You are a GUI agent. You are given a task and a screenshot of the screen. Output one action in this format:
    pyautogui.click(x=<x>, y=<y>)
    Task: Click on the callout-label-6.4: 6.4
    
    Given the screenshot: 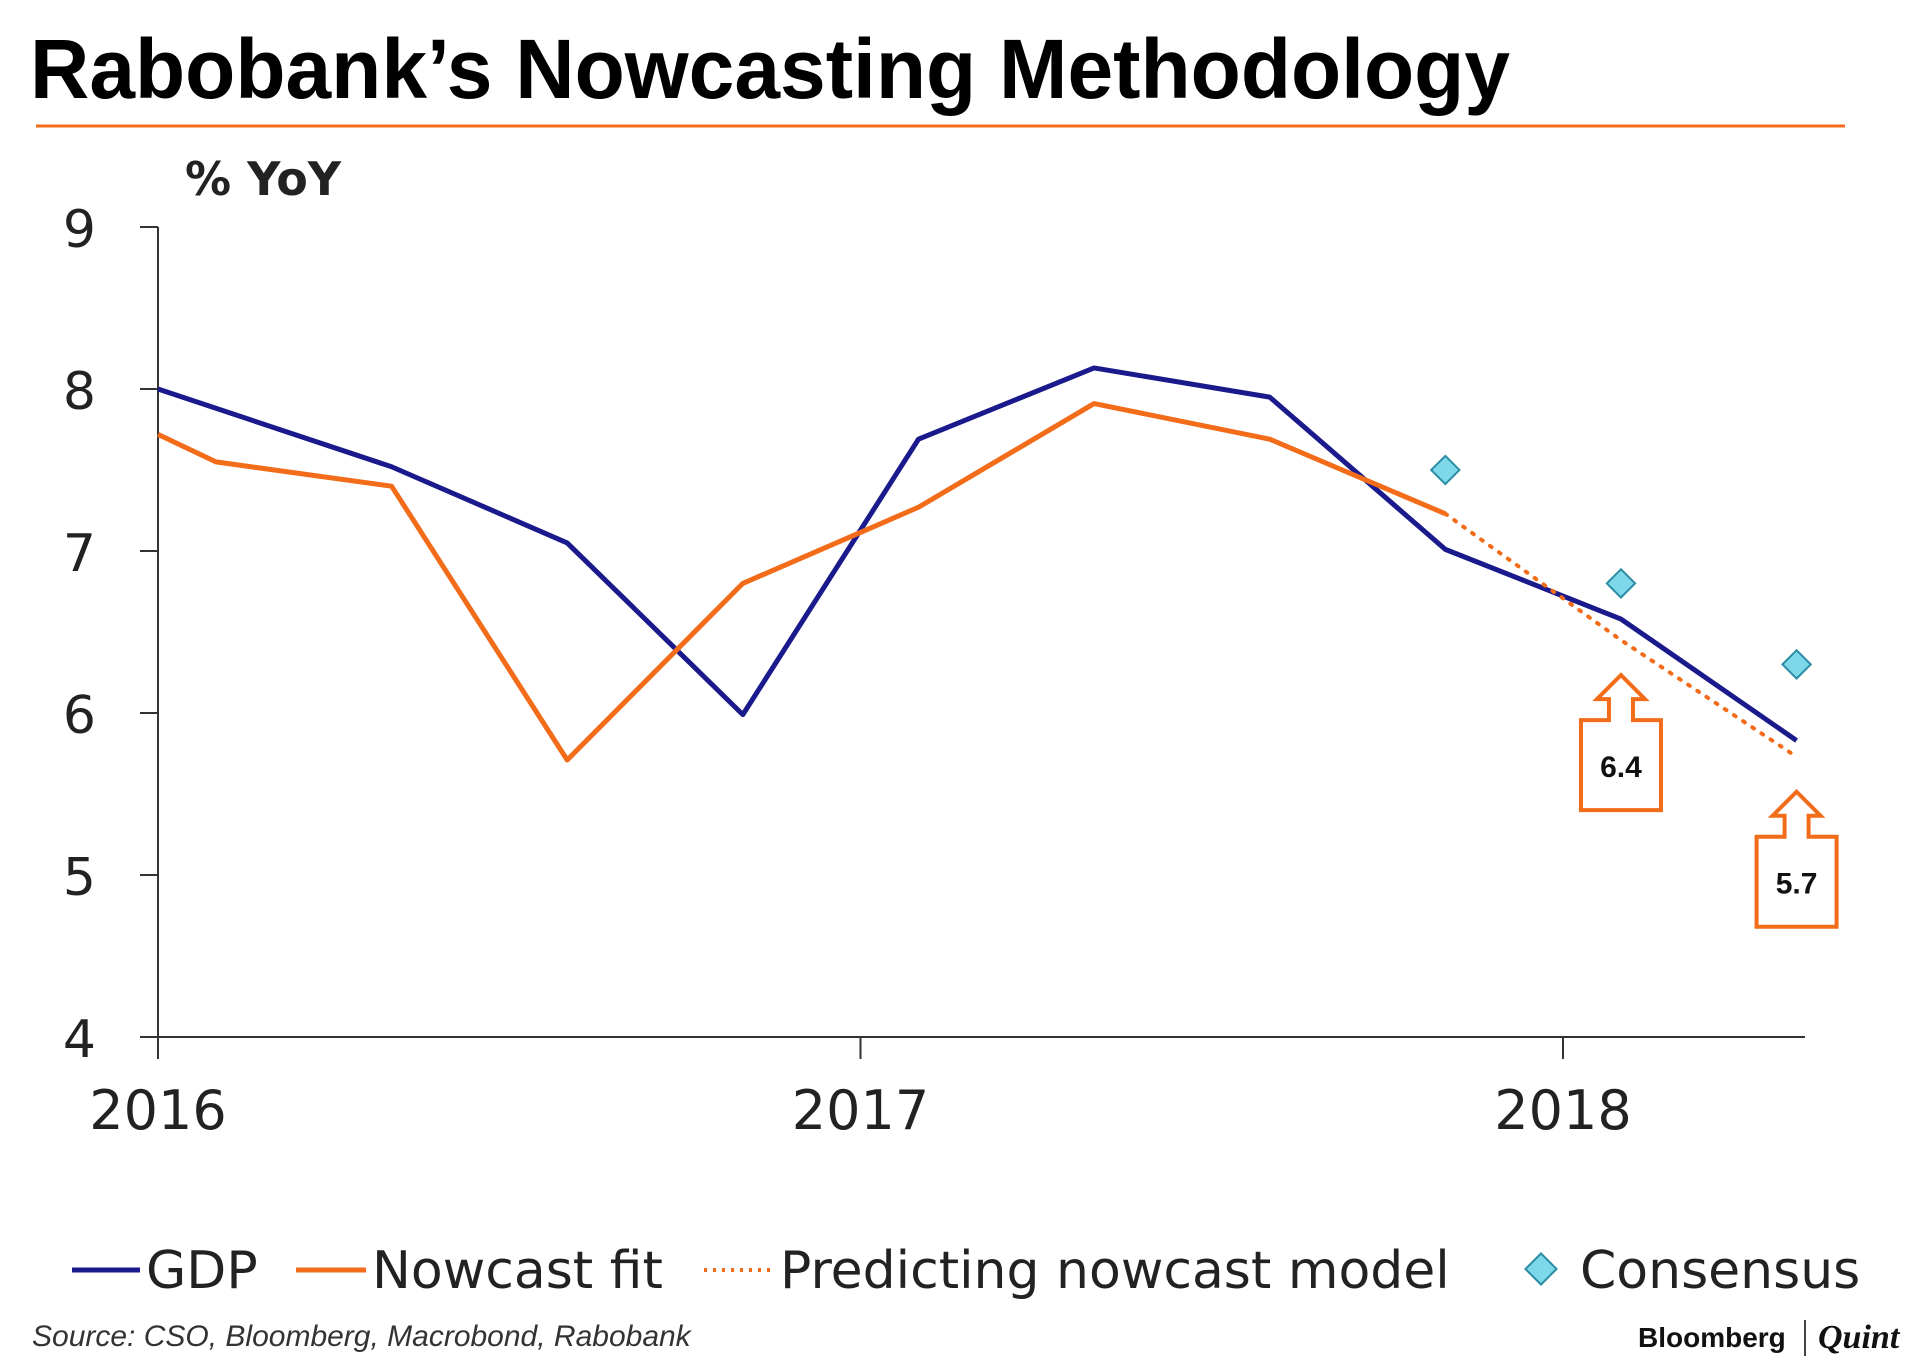 What is the action you would take?
    pyautogui.click(x=1621, y=767)
    